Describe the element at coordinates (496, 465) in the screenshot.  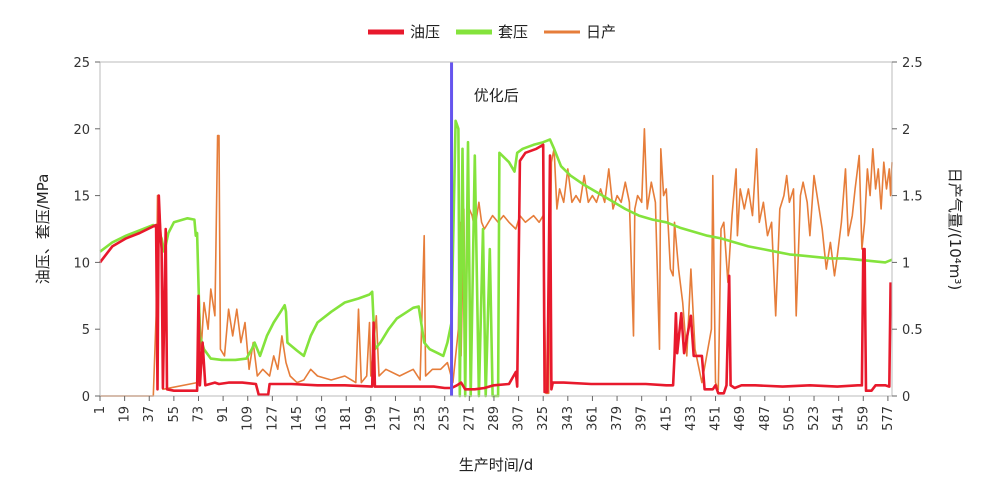
I see `x-axis-title: 生产时间/d` at that location.